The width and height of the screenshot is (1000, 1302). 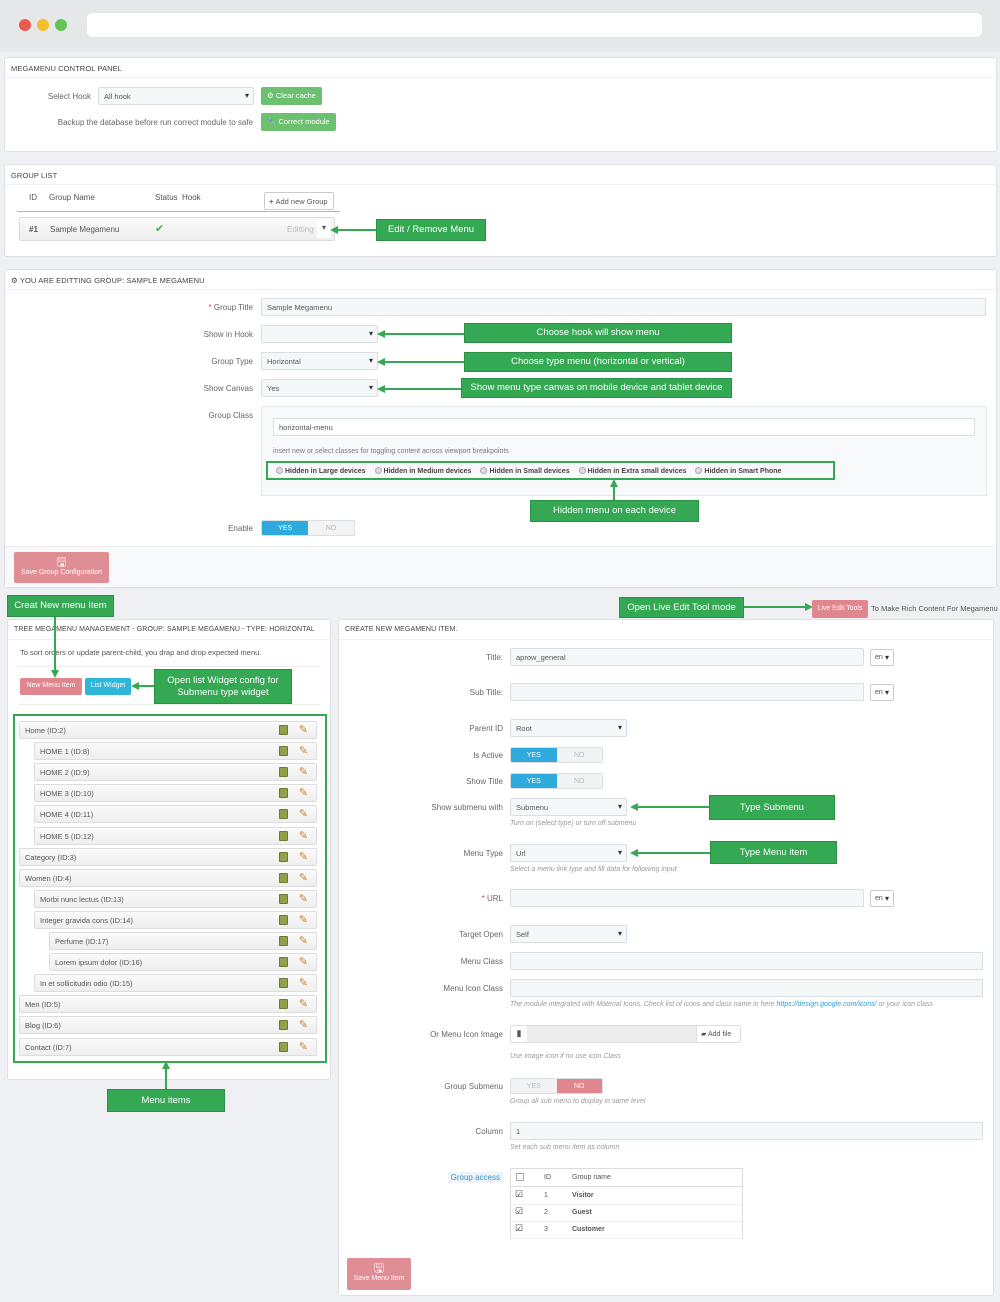 I want to click on device-option: Hidden in Extra small devices, so click(x=632, y=470).